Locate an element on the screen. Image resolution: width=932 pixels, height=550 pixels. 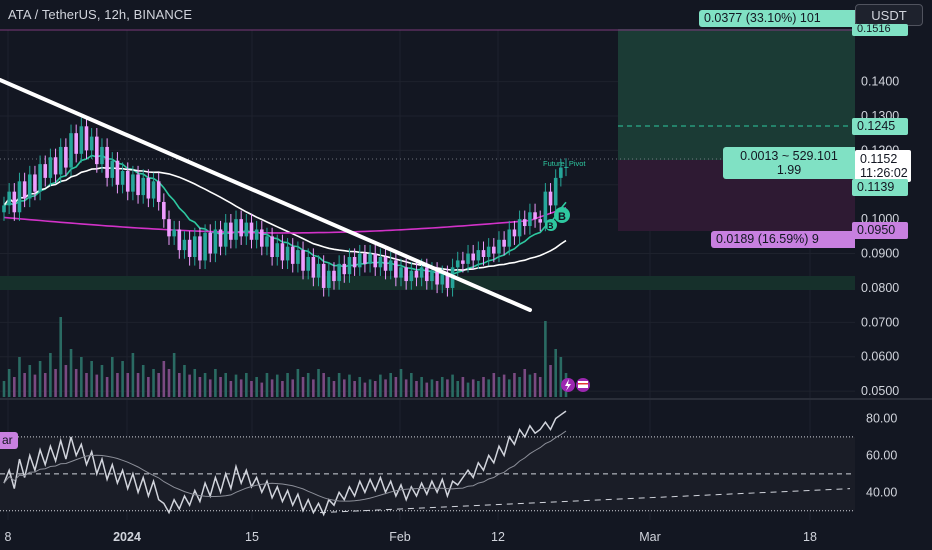
entry-info-label: 0.0013 ~ 529.101 1.99 is located at coordinates (789, 163).